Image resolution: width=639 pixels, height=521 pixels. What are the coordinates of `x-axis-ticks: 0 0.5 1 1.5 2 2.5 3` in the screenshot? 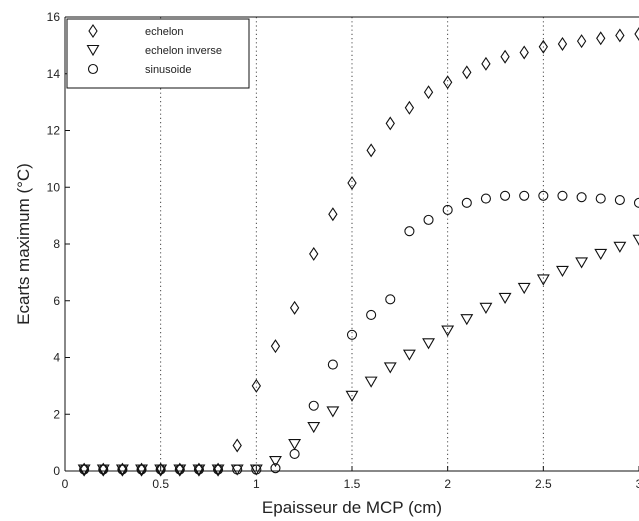 It's located at (350, 478).